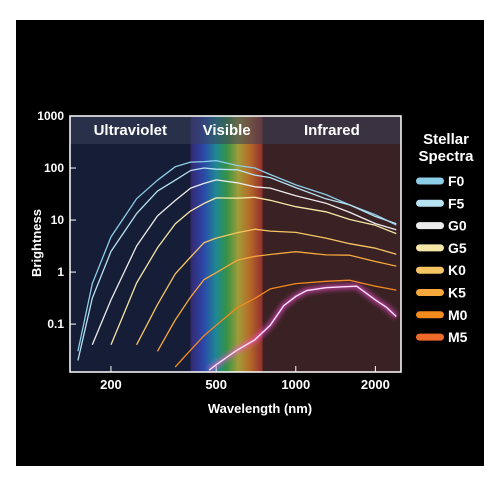 This screenshot has height=487, width=496. I want to click on band-header-strip, so click(235, 130).